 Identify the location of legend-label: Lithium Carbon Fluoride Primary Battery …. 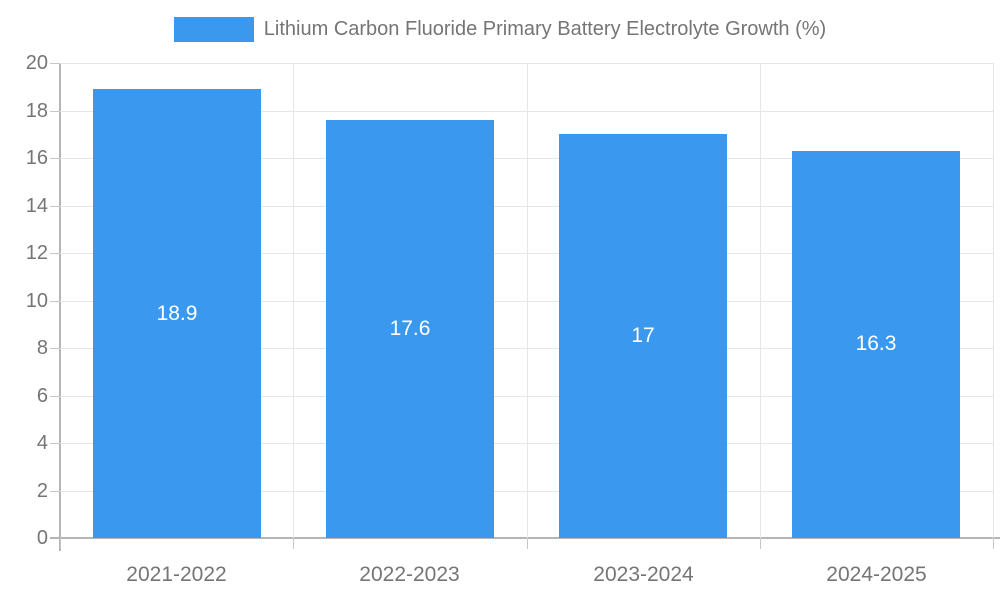
(545, 29).